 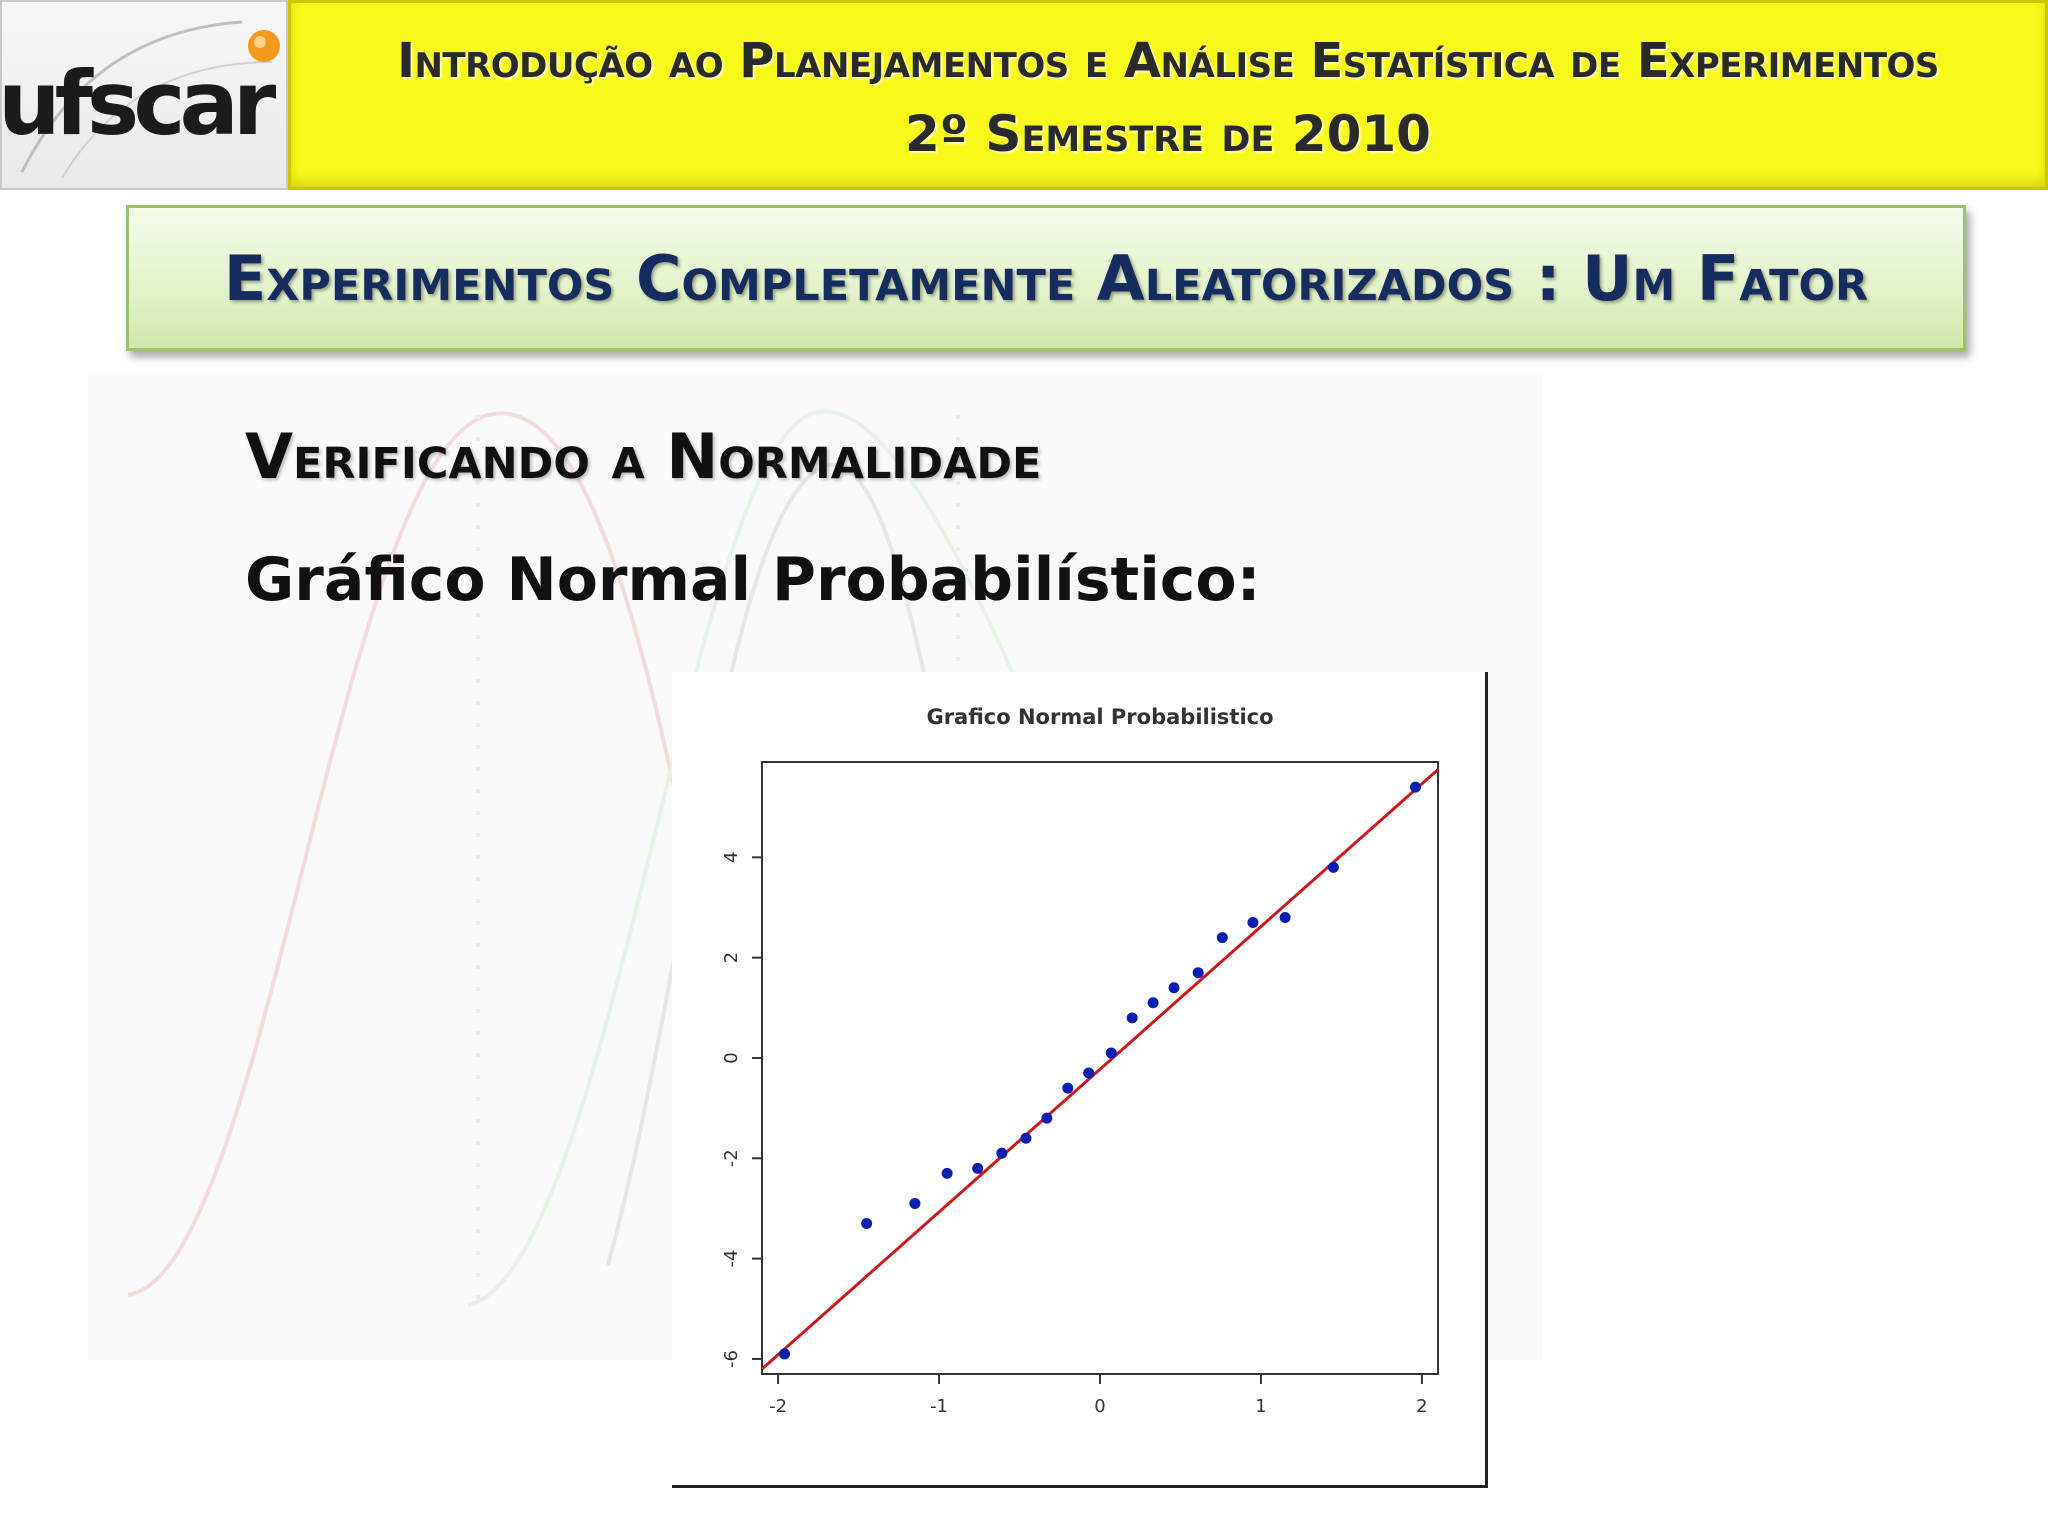 I want to click on x-tick-label: 0, so click(x=1099, y=1406).